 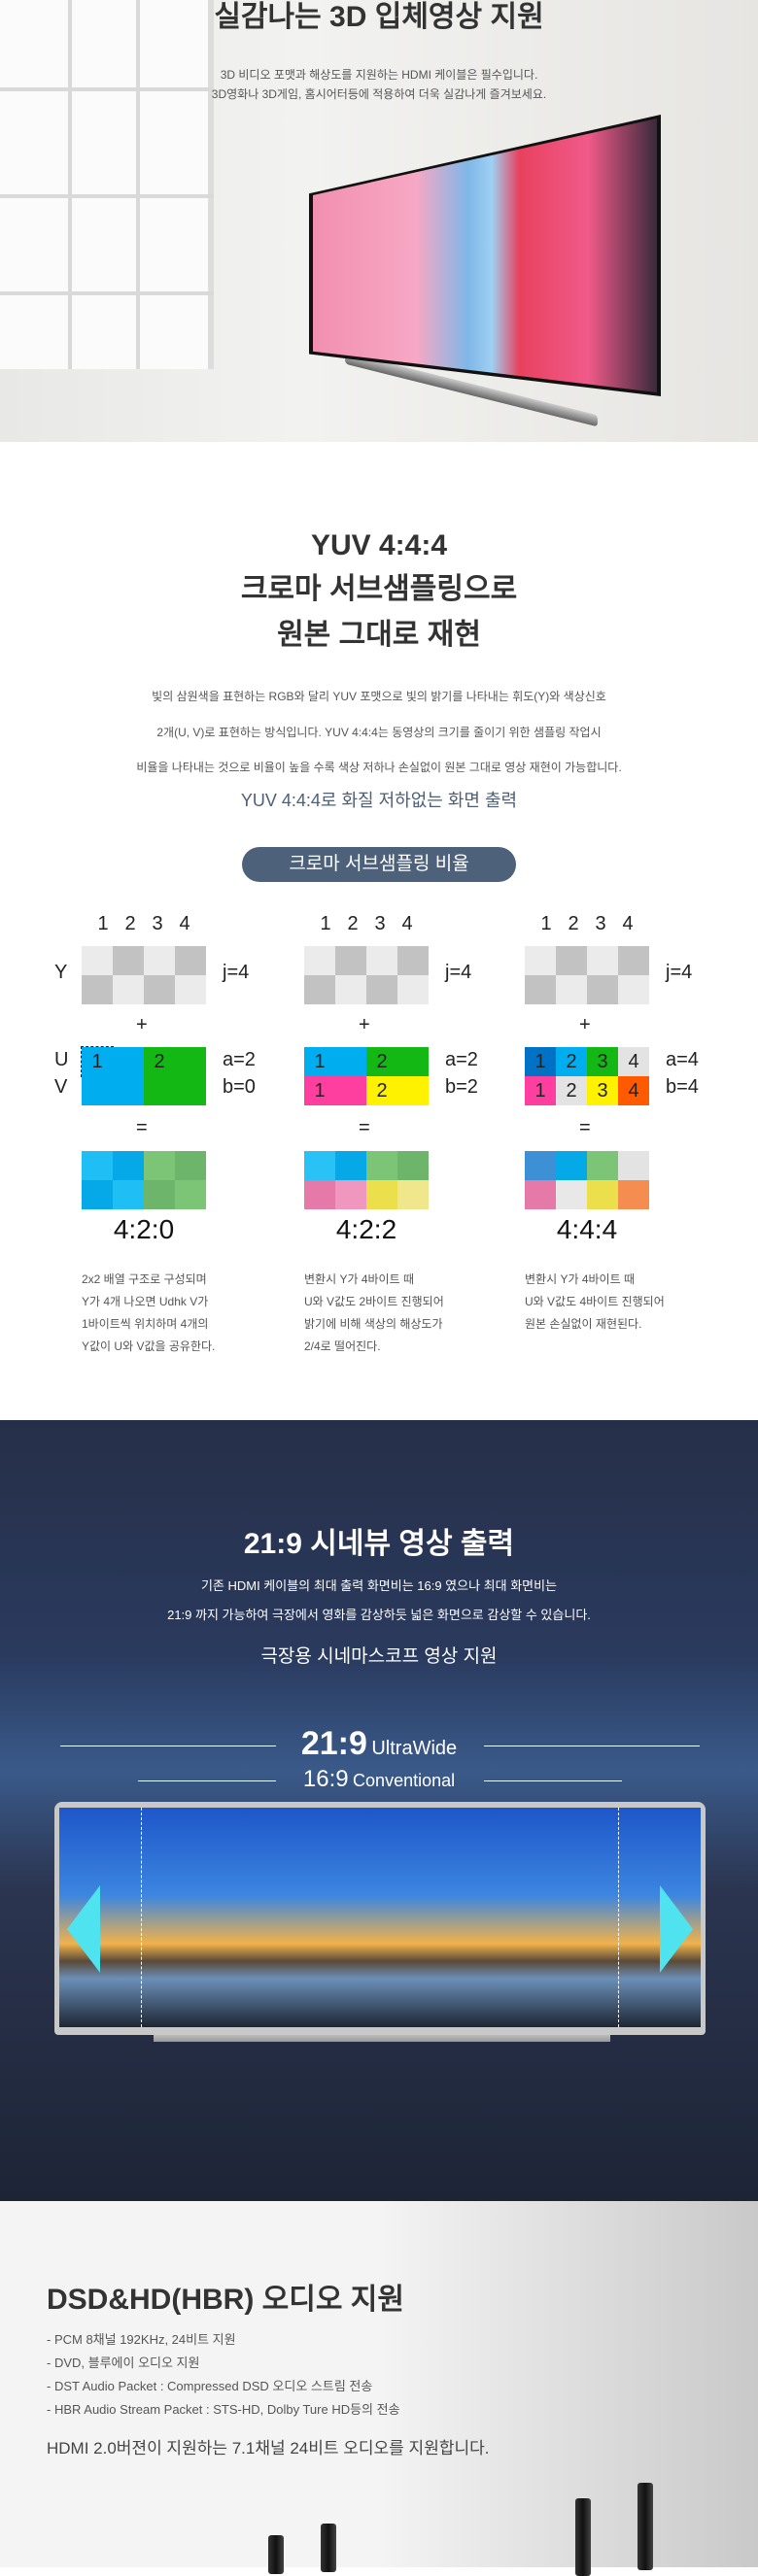 What do you see at coordinates (364, 1024) in the screenshot?
I see `plus-sign: +` at bounding box center [364, 1024].